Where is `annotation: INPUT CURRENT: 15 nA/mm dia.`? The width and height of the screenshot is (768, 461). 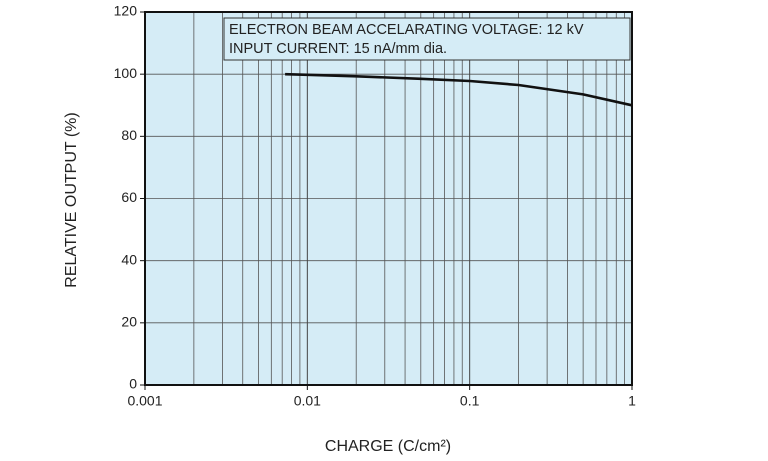
annotation: INPUT CURRENT: 15 nA/mm dia. is located at coordinates (338, 49).